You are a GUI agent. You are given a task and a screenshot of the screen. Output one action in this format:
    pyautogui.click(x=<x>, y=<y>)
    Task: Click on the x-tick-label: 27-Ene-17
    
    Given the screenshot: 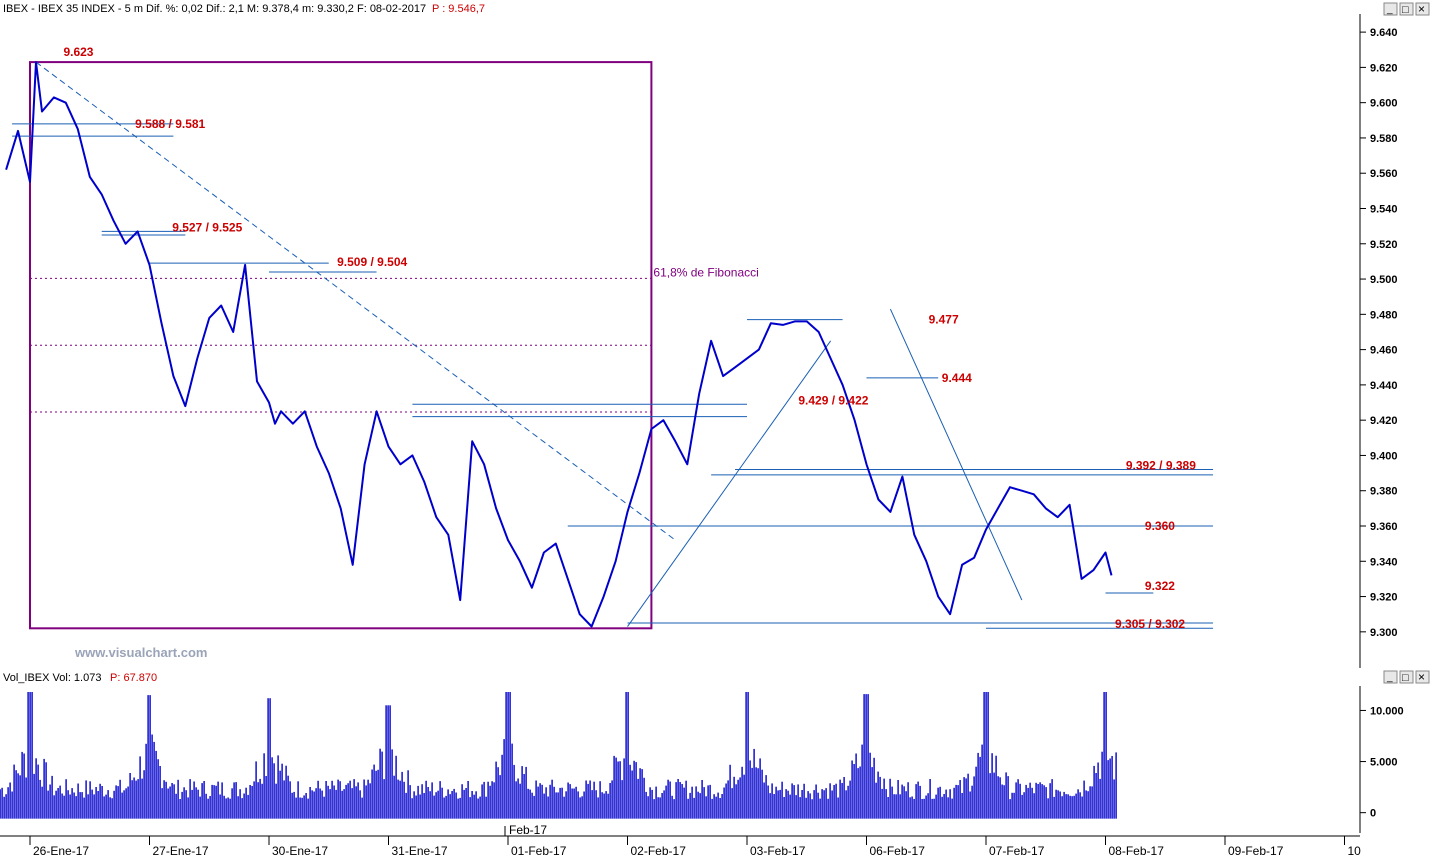 What is the action you would take?
    pyautogui.click(x=181, y=850)
    